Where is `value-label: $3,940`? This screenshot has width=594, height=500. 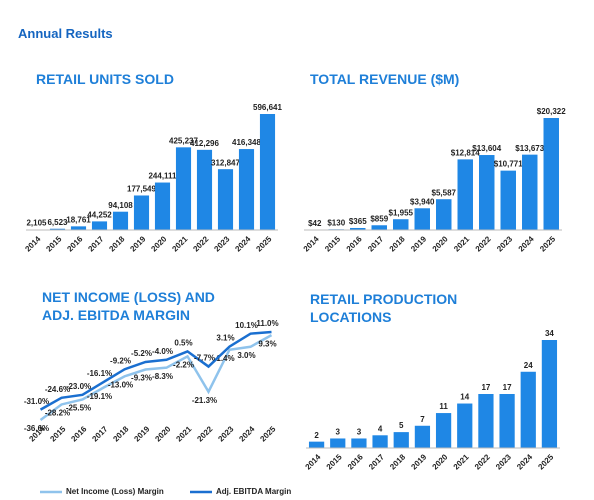
value-label: $3,940 is located at coordinates (422, 201).